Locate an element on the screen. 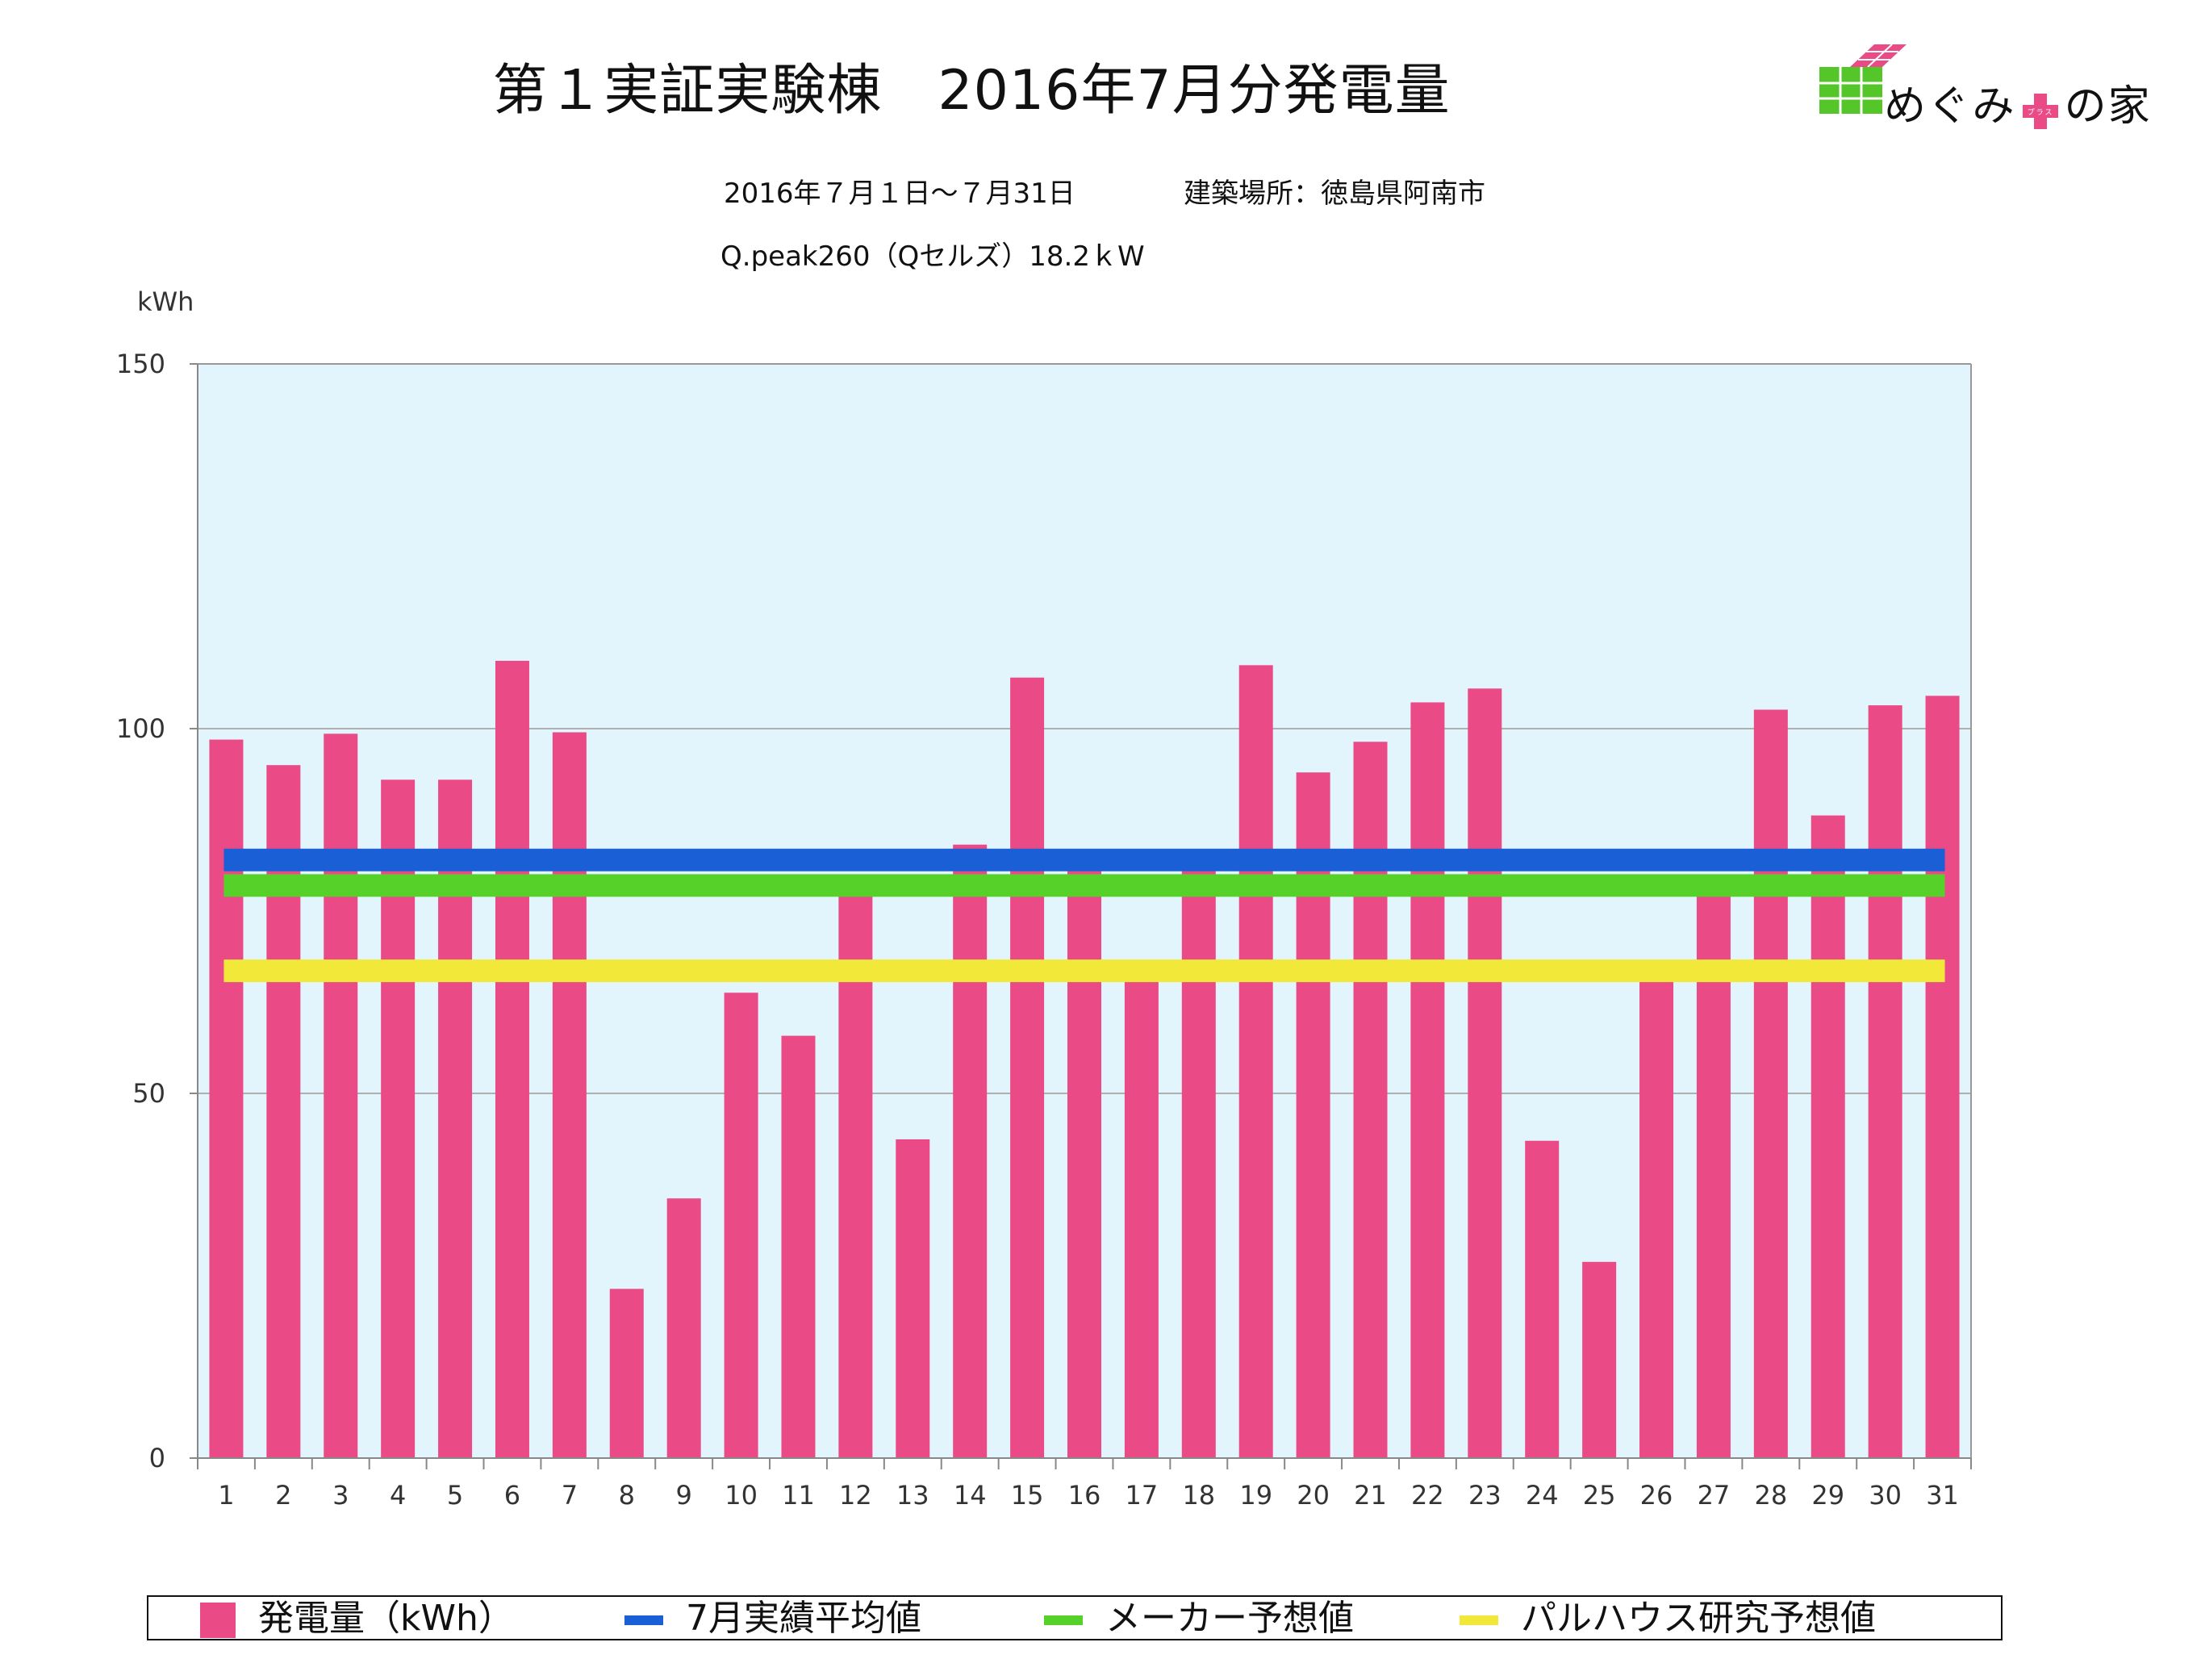  x-tick-label: 25 is located at coordinates (1599, 1496).